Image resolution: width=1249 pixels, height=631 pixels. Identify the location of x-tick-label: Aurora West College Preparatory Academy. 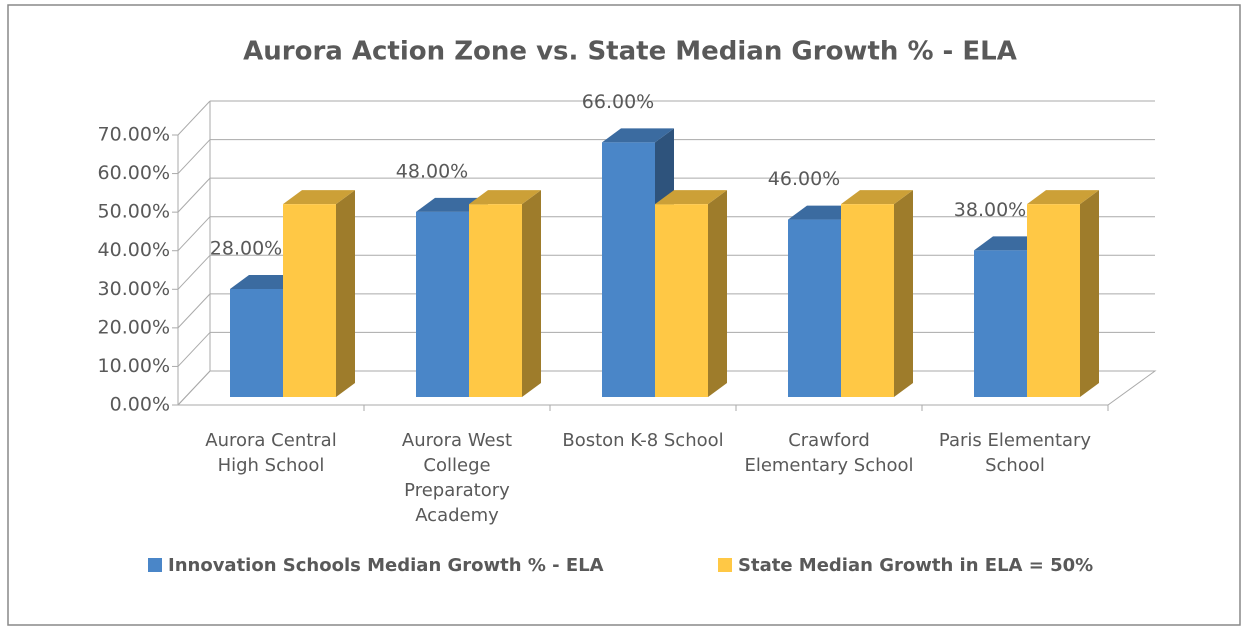
(457, 478).